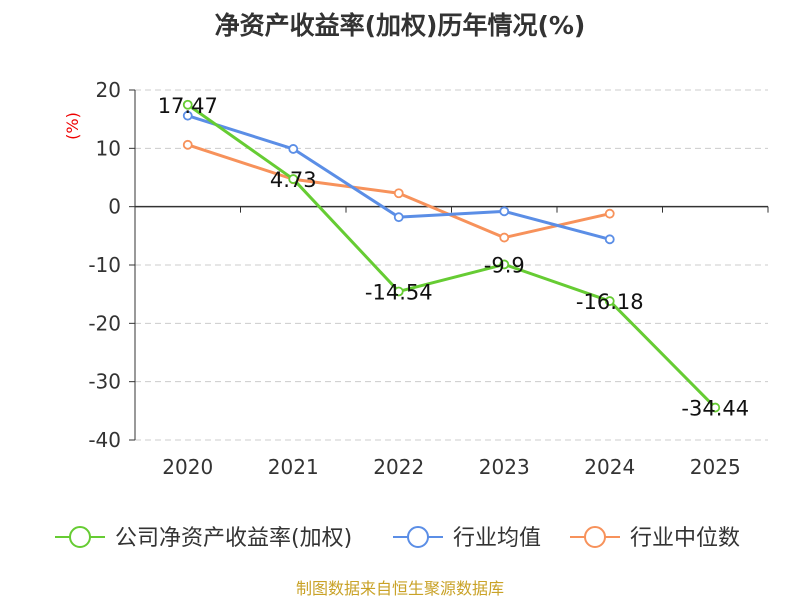 The image size is (800, 600). I want to click on legend-item-2: 行业中位数, so click(655, 538).